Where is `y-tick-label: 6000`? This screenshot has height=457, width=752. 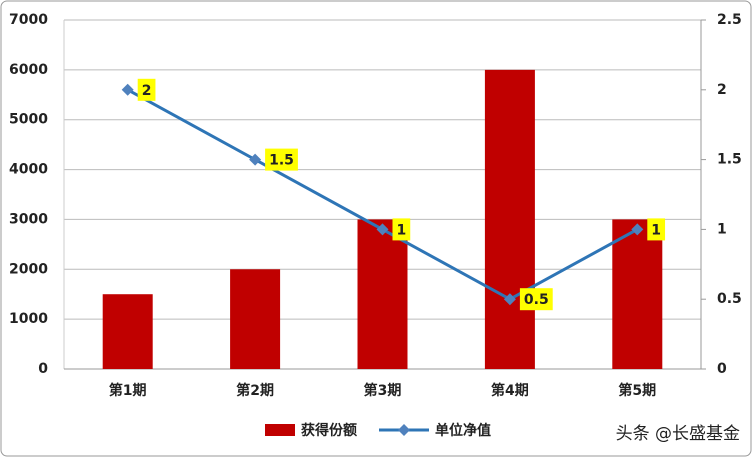 y-tick-label: 6000 is located at coordinates (28, 70).